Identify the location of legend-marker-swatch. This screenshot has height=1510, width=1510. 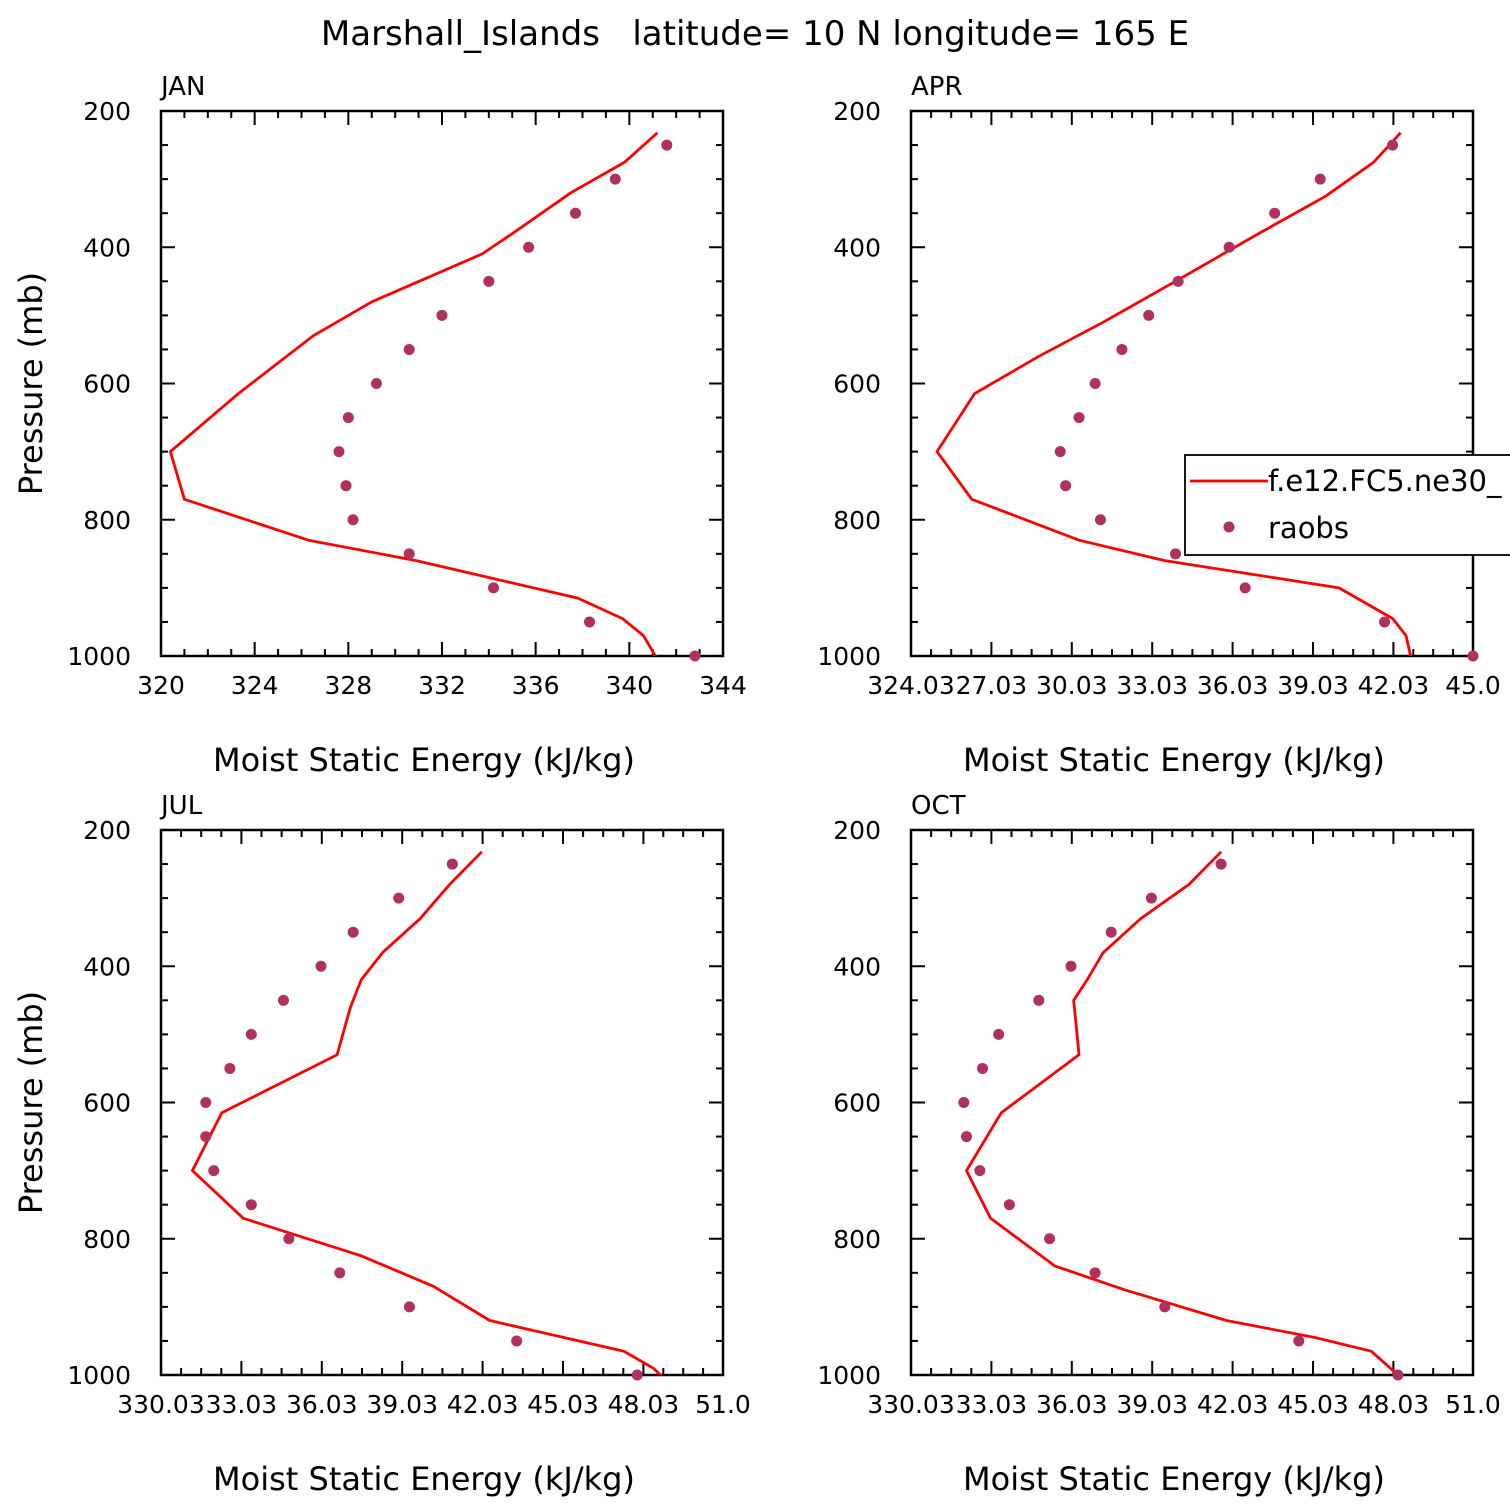
(1229, 527).